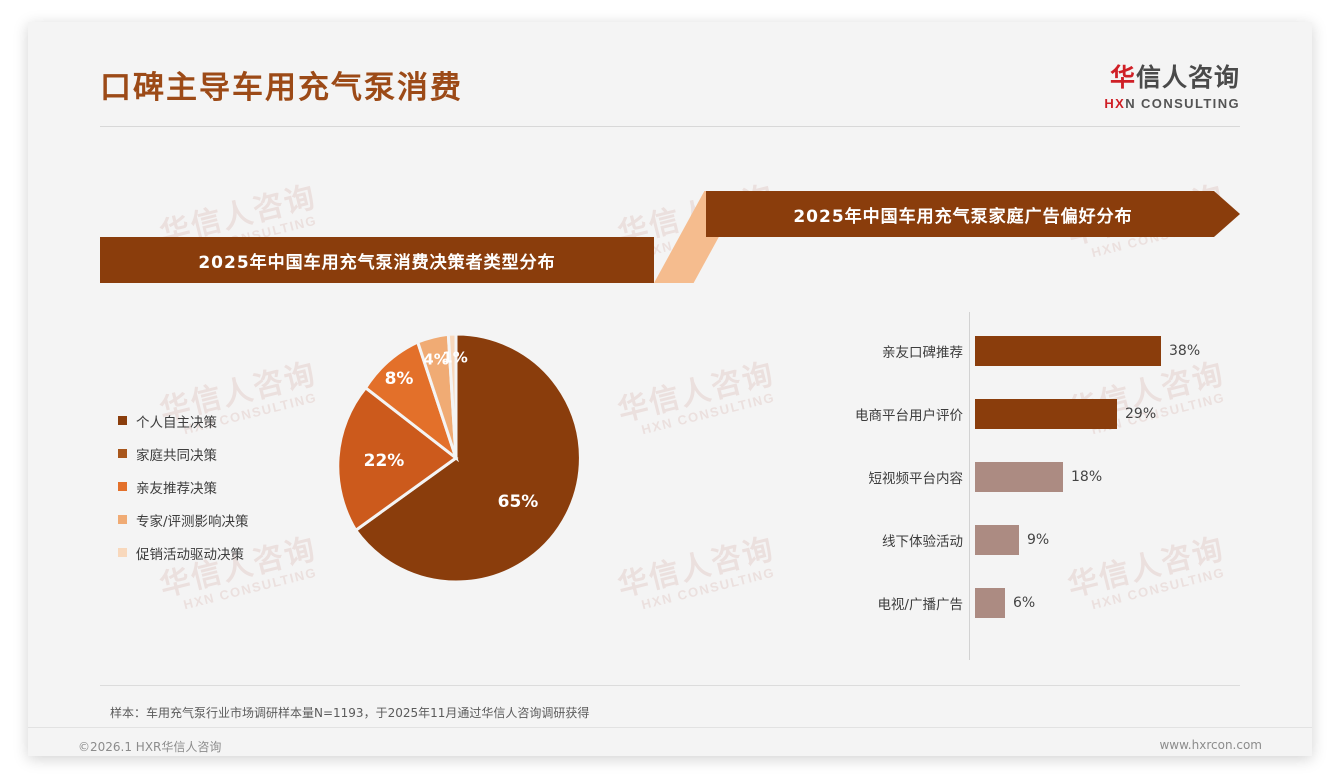 Image resolution: width=1340 pixels, height=780 pixels. I want to click on bar-row: 电商平台用户评价 29%, so click(1038, 414).